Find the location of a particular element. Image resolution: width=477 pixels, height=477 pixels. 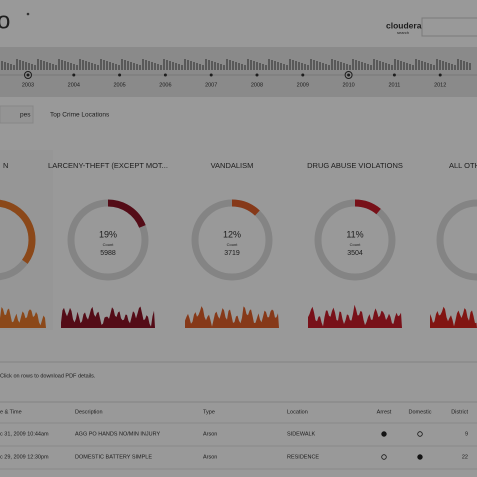

brand-sub: search is located at coordinates (403, 32).